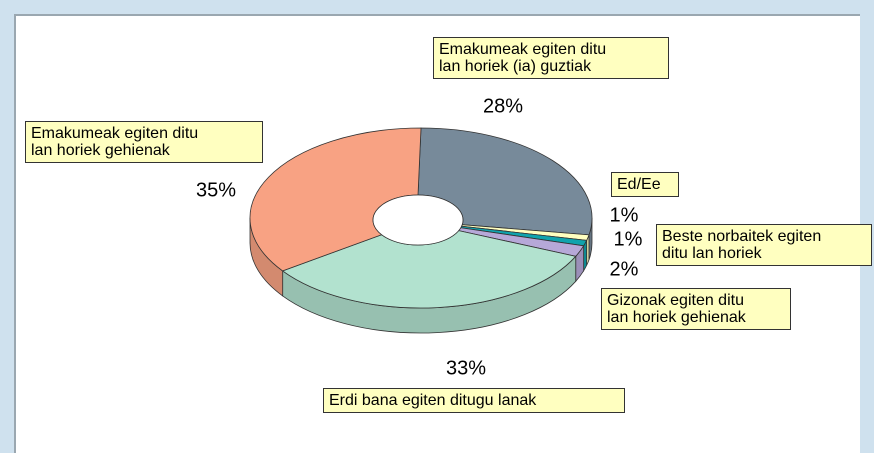 Image resolution: width=874 pixels, height=453 pixels. What do you see at coordinates (418, 220) in the screenshot?
I see `donut-hole` at bounding box center [418, 220].